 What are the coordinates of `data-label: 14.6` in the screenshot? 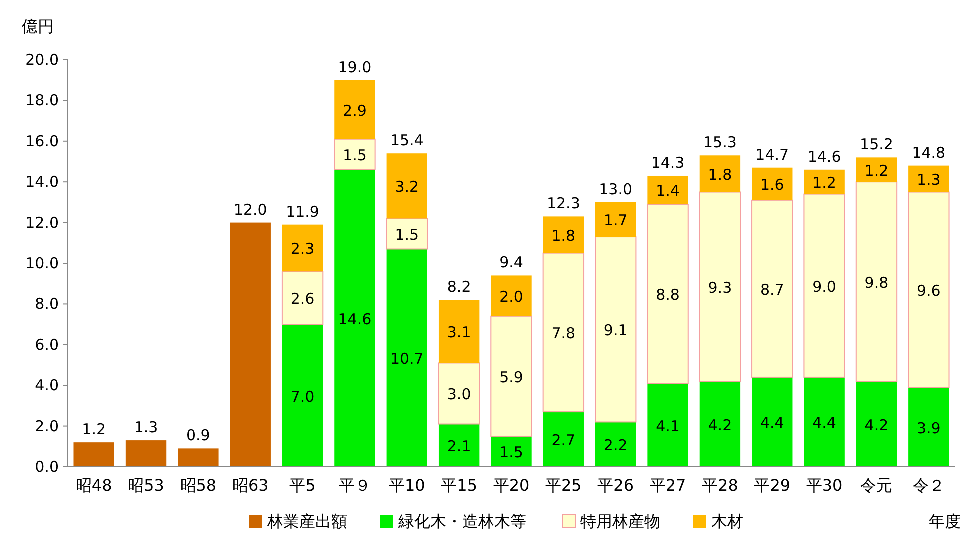 It's located at (355, 319).